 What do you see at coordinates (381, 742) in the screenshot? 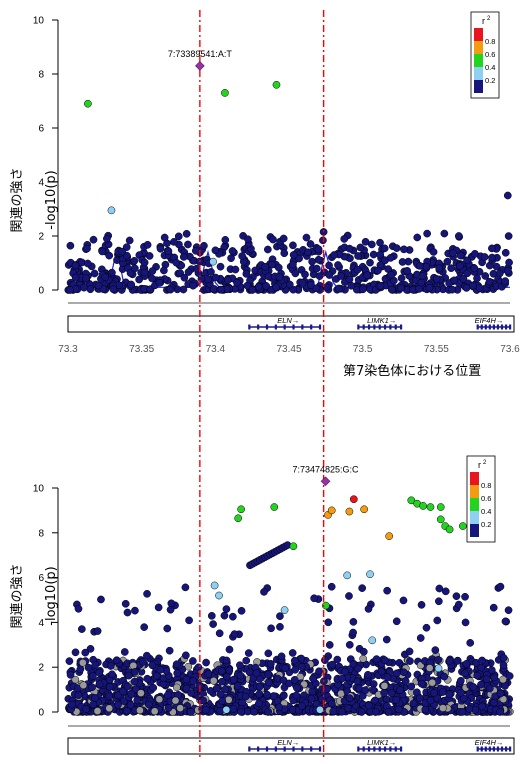
I see `gene-label: LIMK1→` at bounding box center [381, 742].